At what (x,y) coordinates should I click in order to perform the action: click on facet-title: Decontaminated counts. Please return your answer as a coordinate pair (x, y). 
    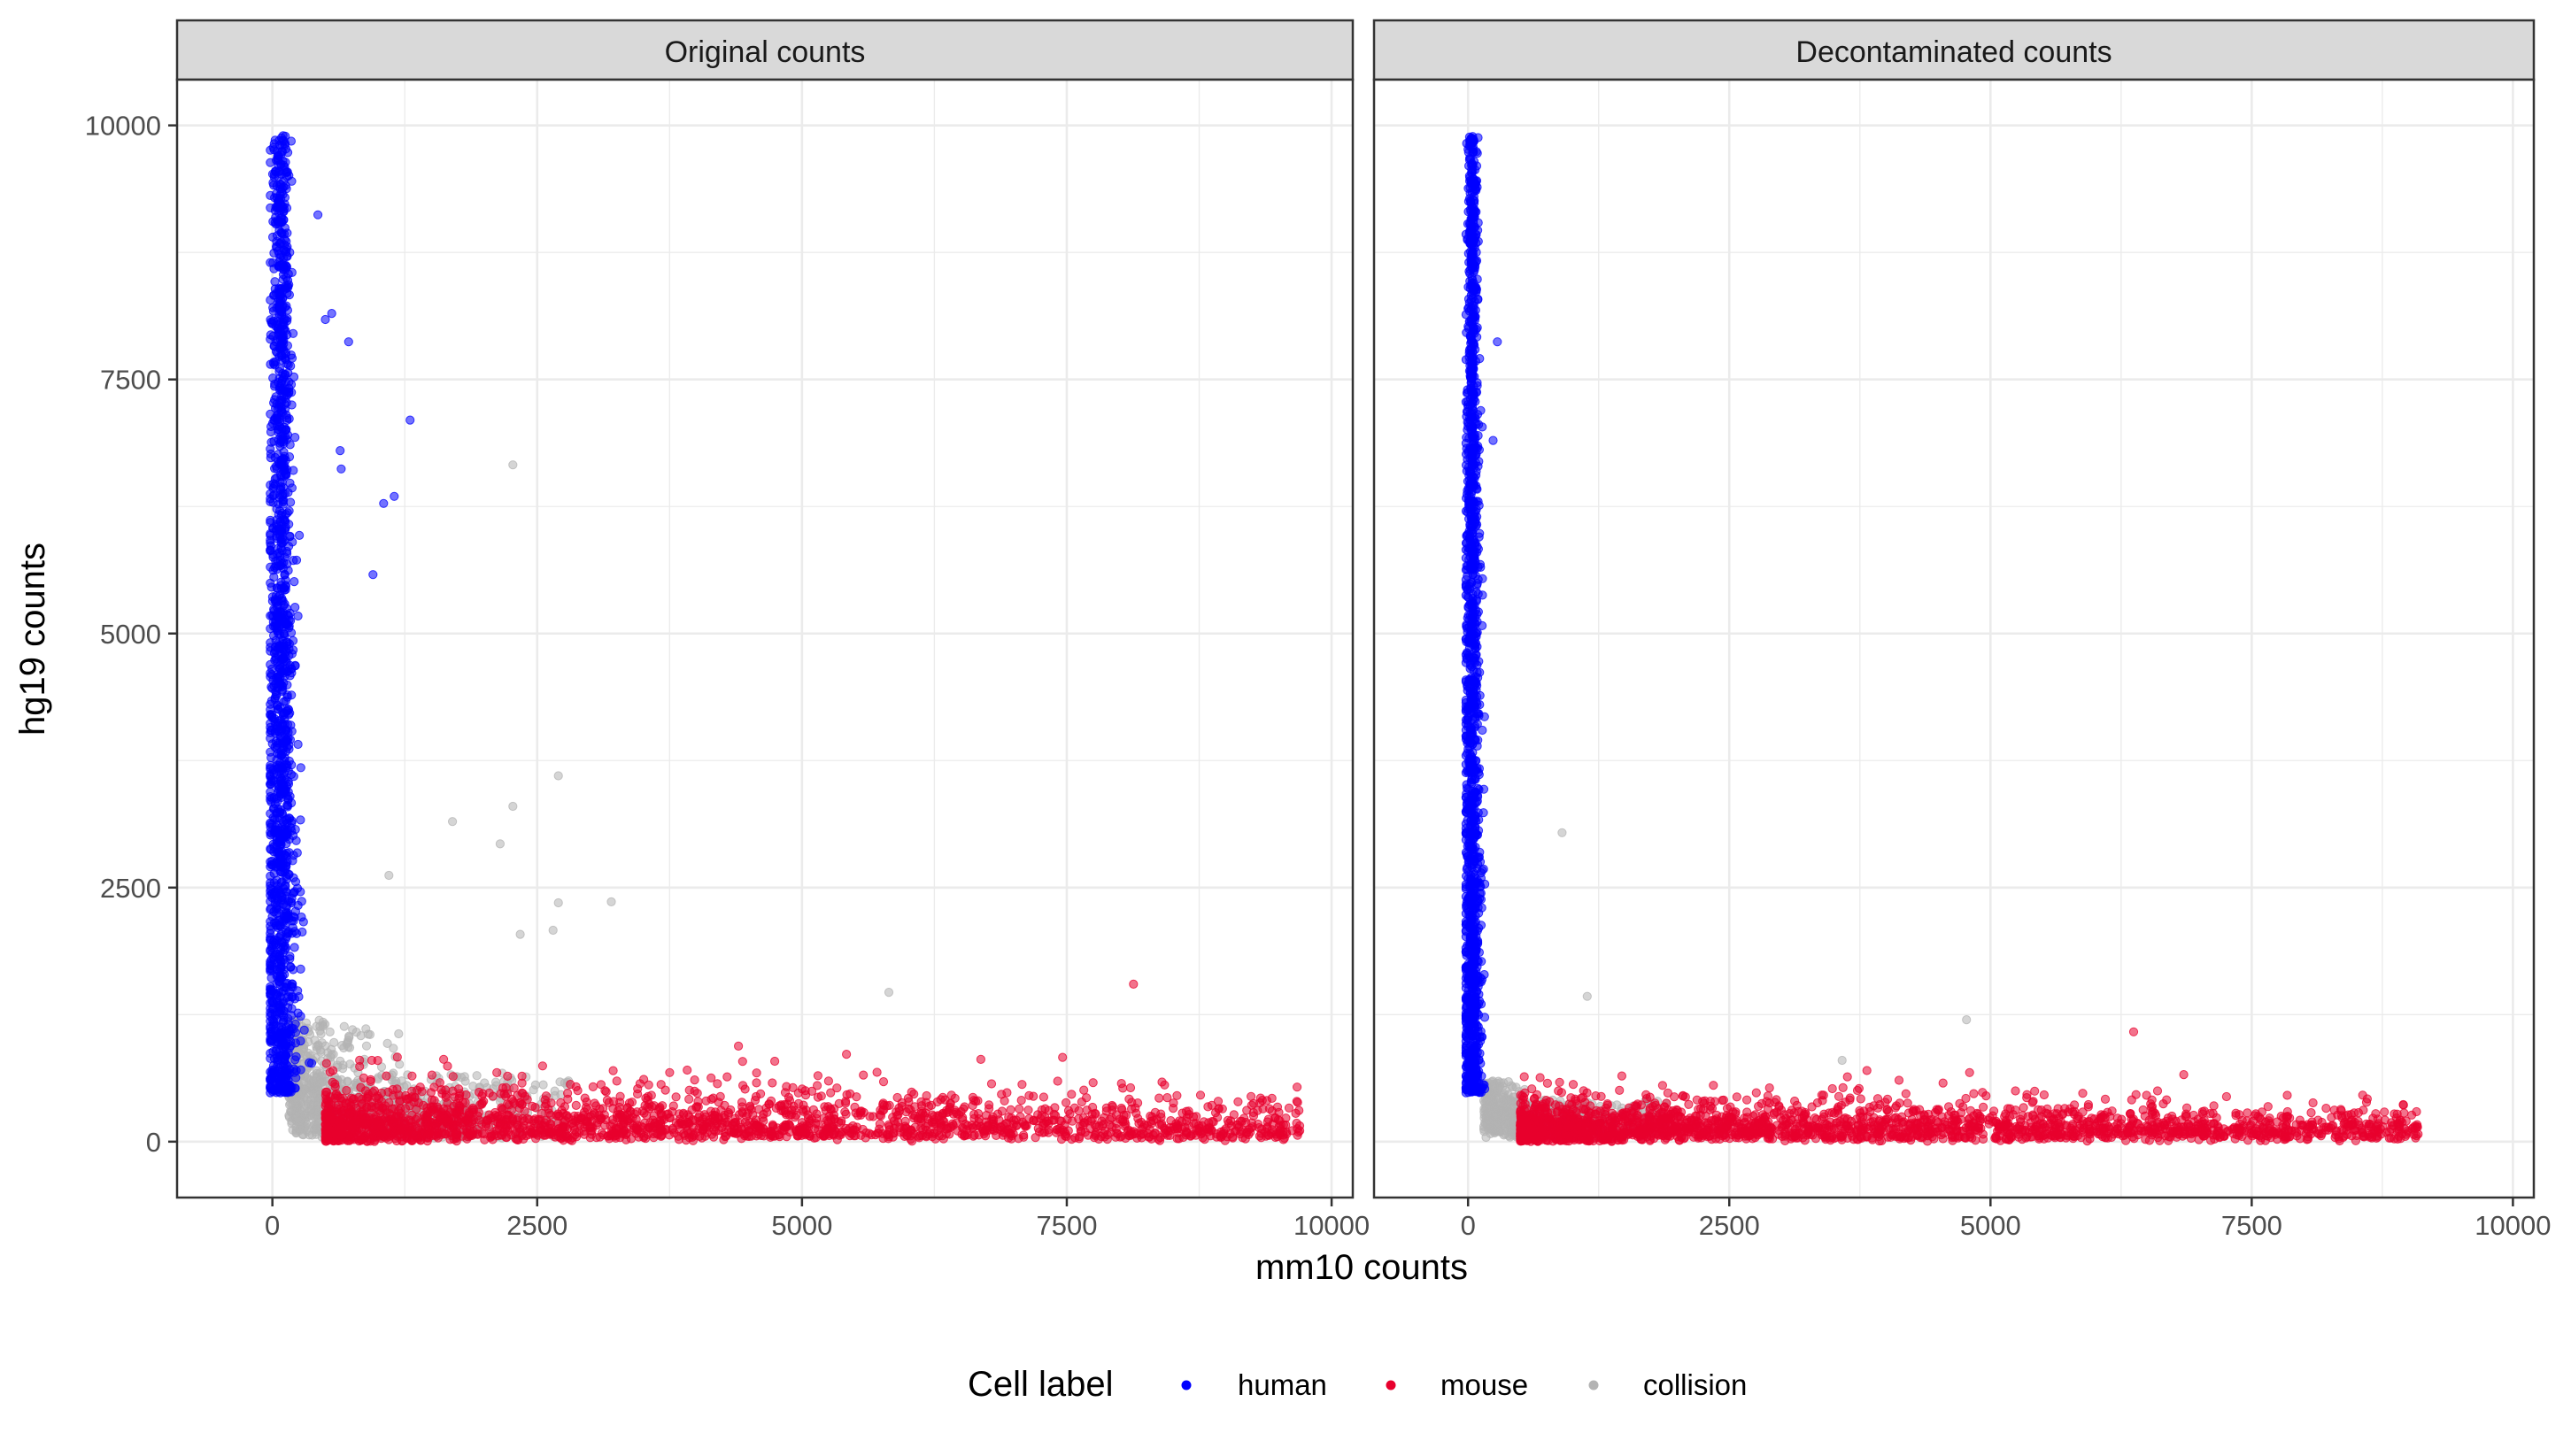
    Looking at the image, I should click on (1954, 52).